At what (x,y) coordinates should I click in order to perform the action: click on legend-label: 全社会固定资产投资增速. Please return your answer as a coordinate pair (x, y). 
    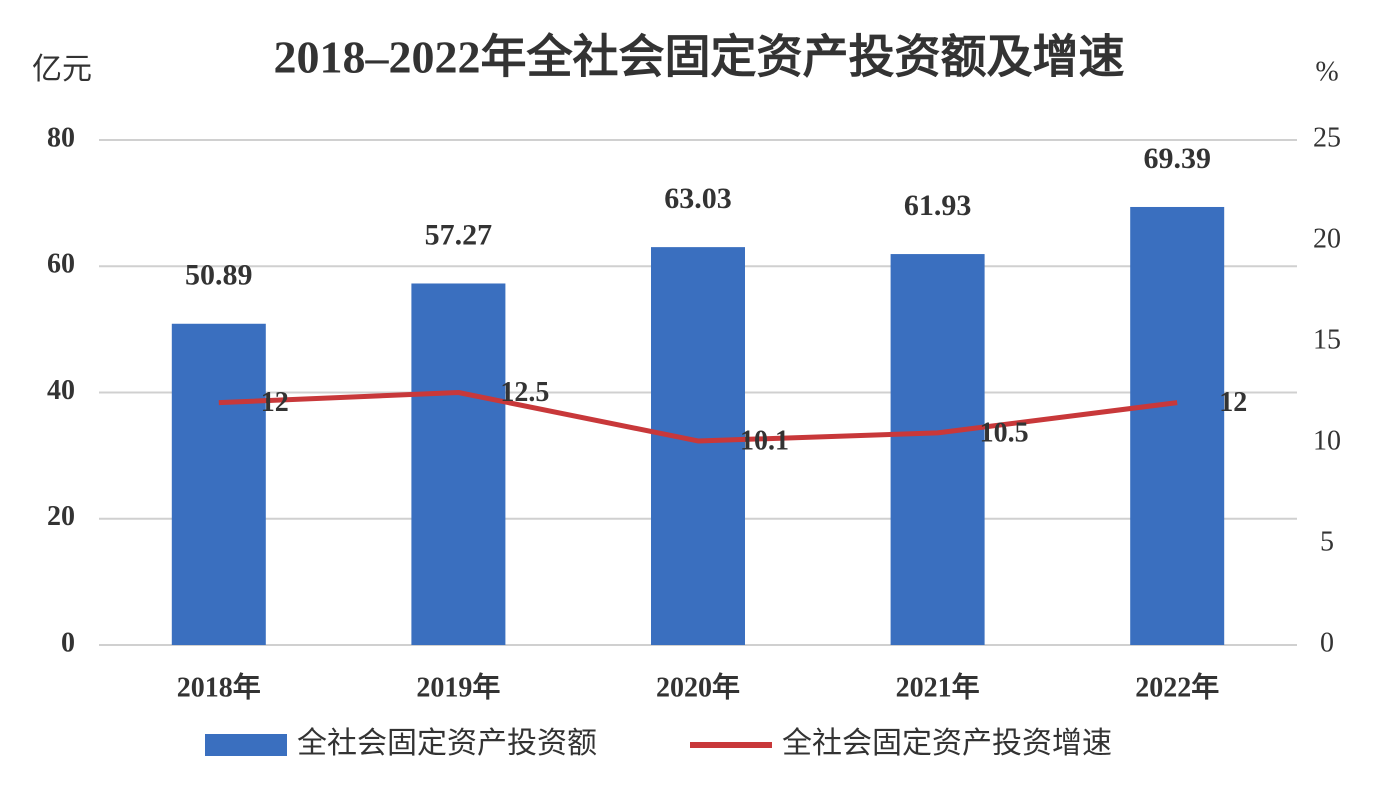
    Looking at the image, I should click on (947, 743).